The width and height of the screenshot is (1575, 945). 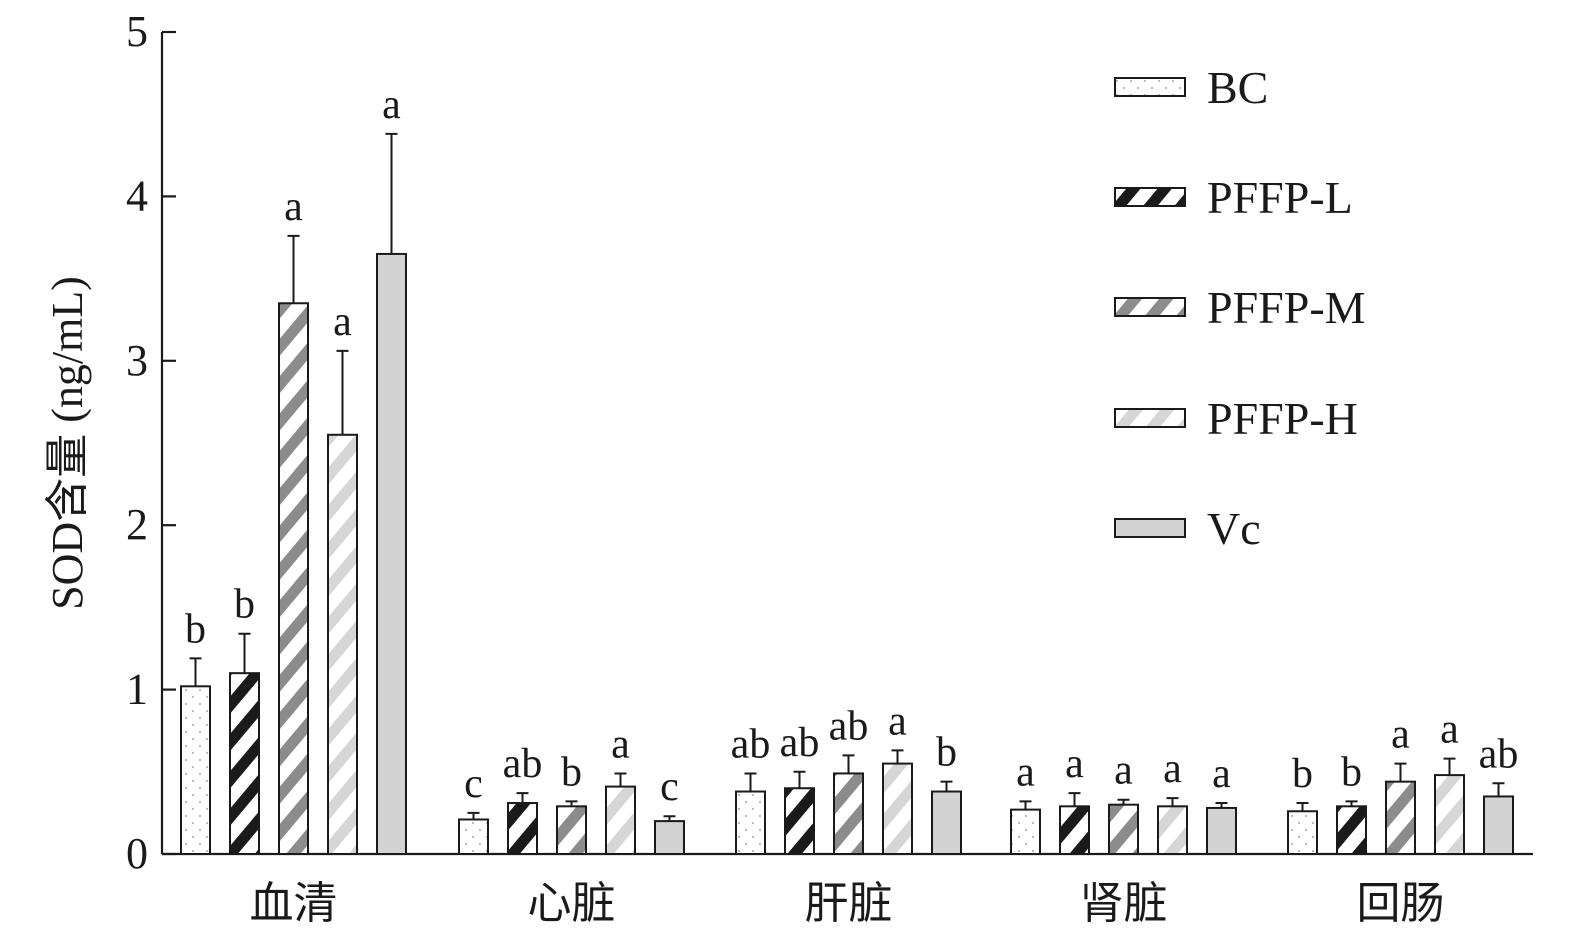 I want to click on y-tick-label-0: 0, so click(x=137, y=853).